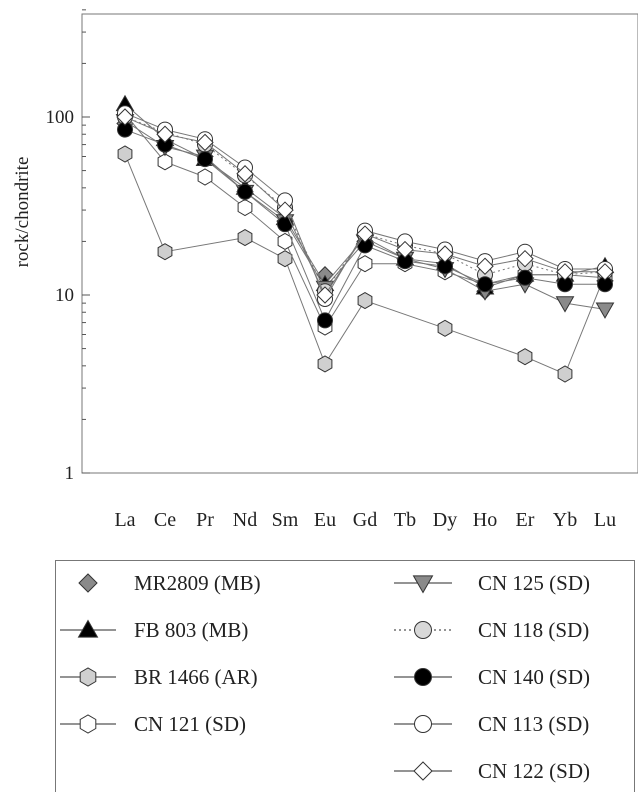 This screenshot has height=792, width=638. I want to click on x-tick-label: Eu, so click(325, 520).